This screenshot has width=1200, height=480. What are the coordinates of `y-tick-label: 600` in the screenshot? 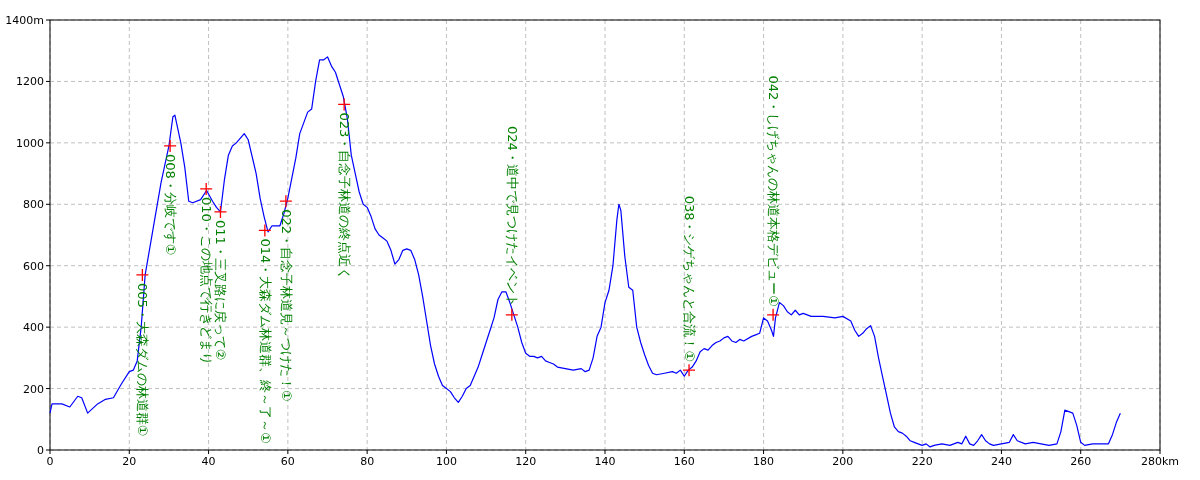 It's located at (33, 266).